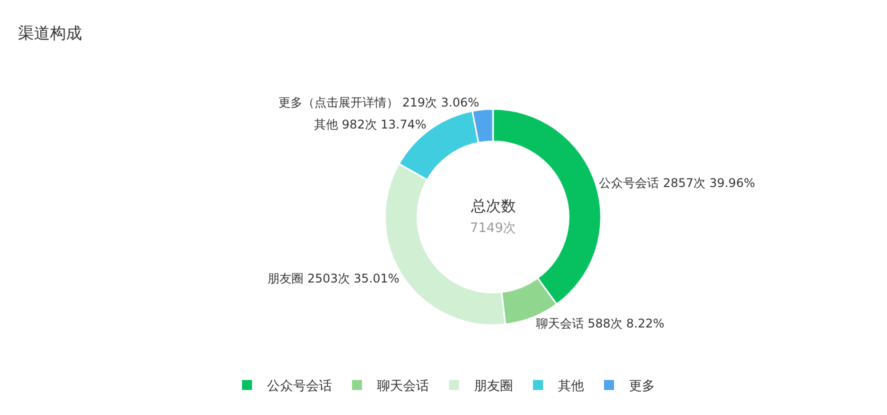  What do you see at coordinates (379, 103) in the screenshot?
I see `data-label: 更多（点击展开详情） 219次 3.06%` at bounding box center [379, 103].